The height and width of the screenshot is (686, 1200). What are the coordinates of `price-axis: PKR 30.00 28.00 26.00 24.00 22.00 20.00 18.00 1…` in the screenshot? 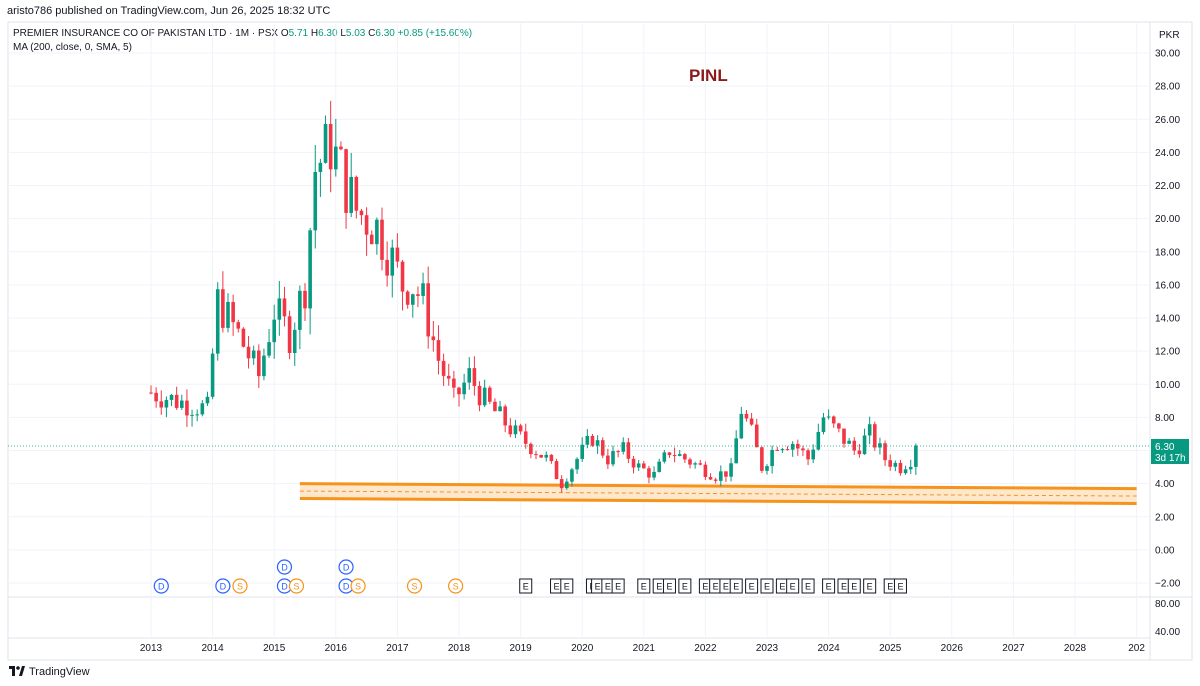 It's located at (1168, 310).